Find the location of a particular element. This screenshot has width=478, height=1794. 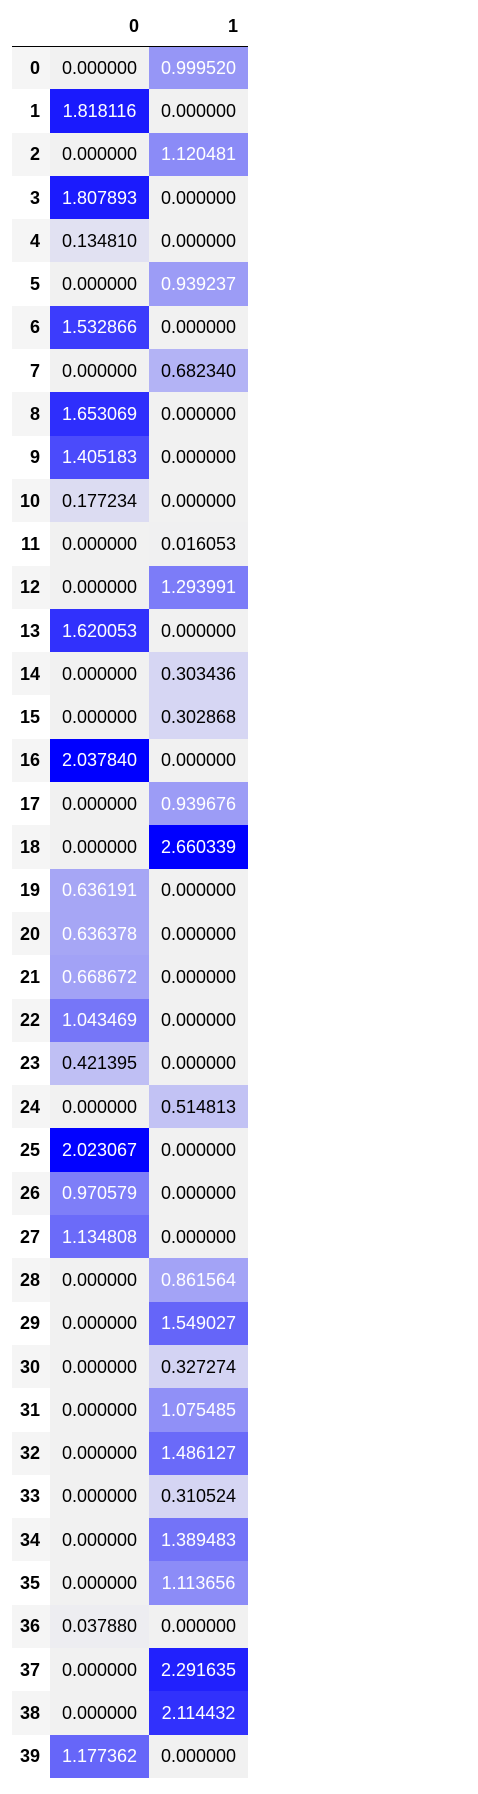

row-index: 16 is located at coordinates (31, 760).